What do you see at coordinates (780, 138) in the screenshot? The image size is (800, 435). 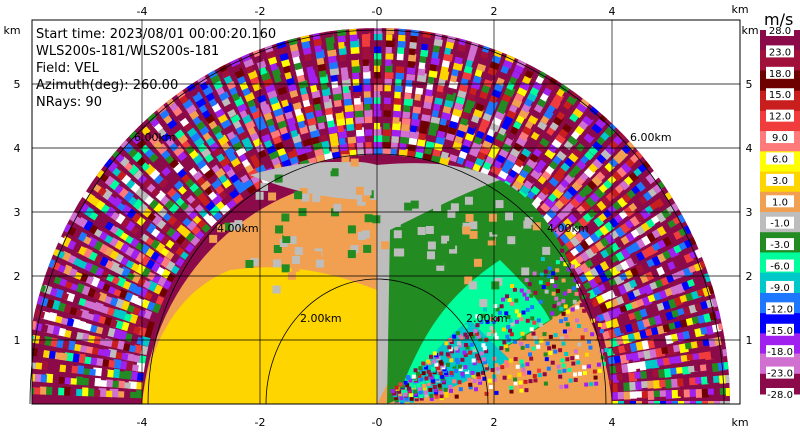 I see `colorbar-label: 9.0` at bounding box center [780, 138].